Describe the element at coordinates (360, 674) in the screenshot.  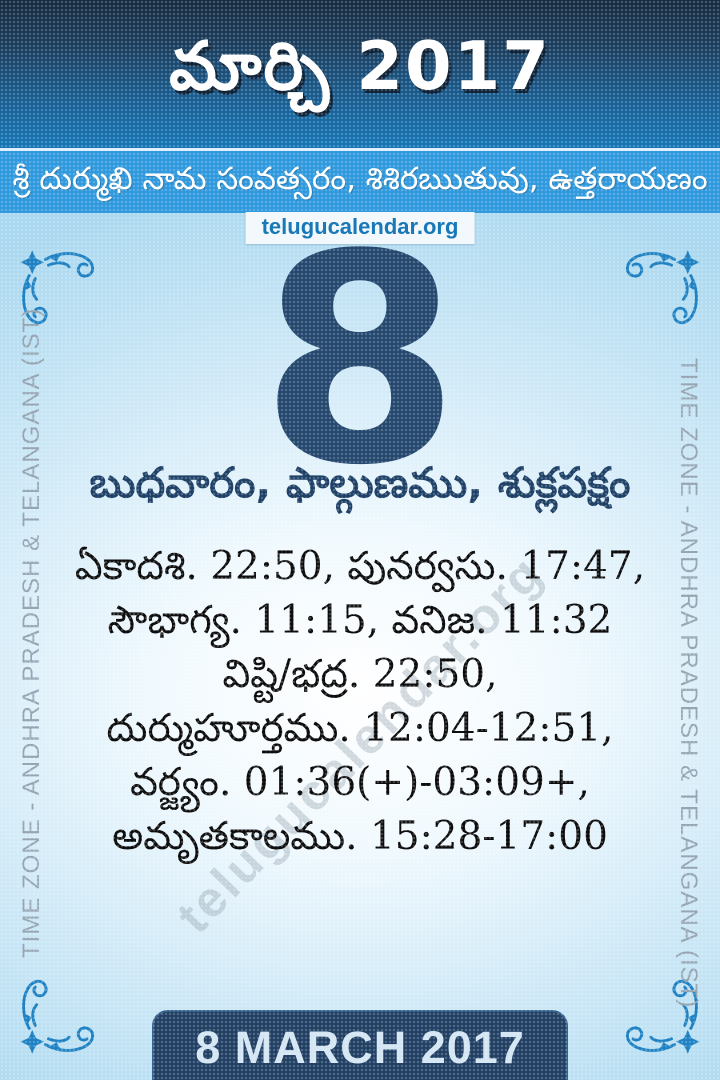
I see `panchangam-line: విష్టి/భద్ర. 22:50,` at that location.